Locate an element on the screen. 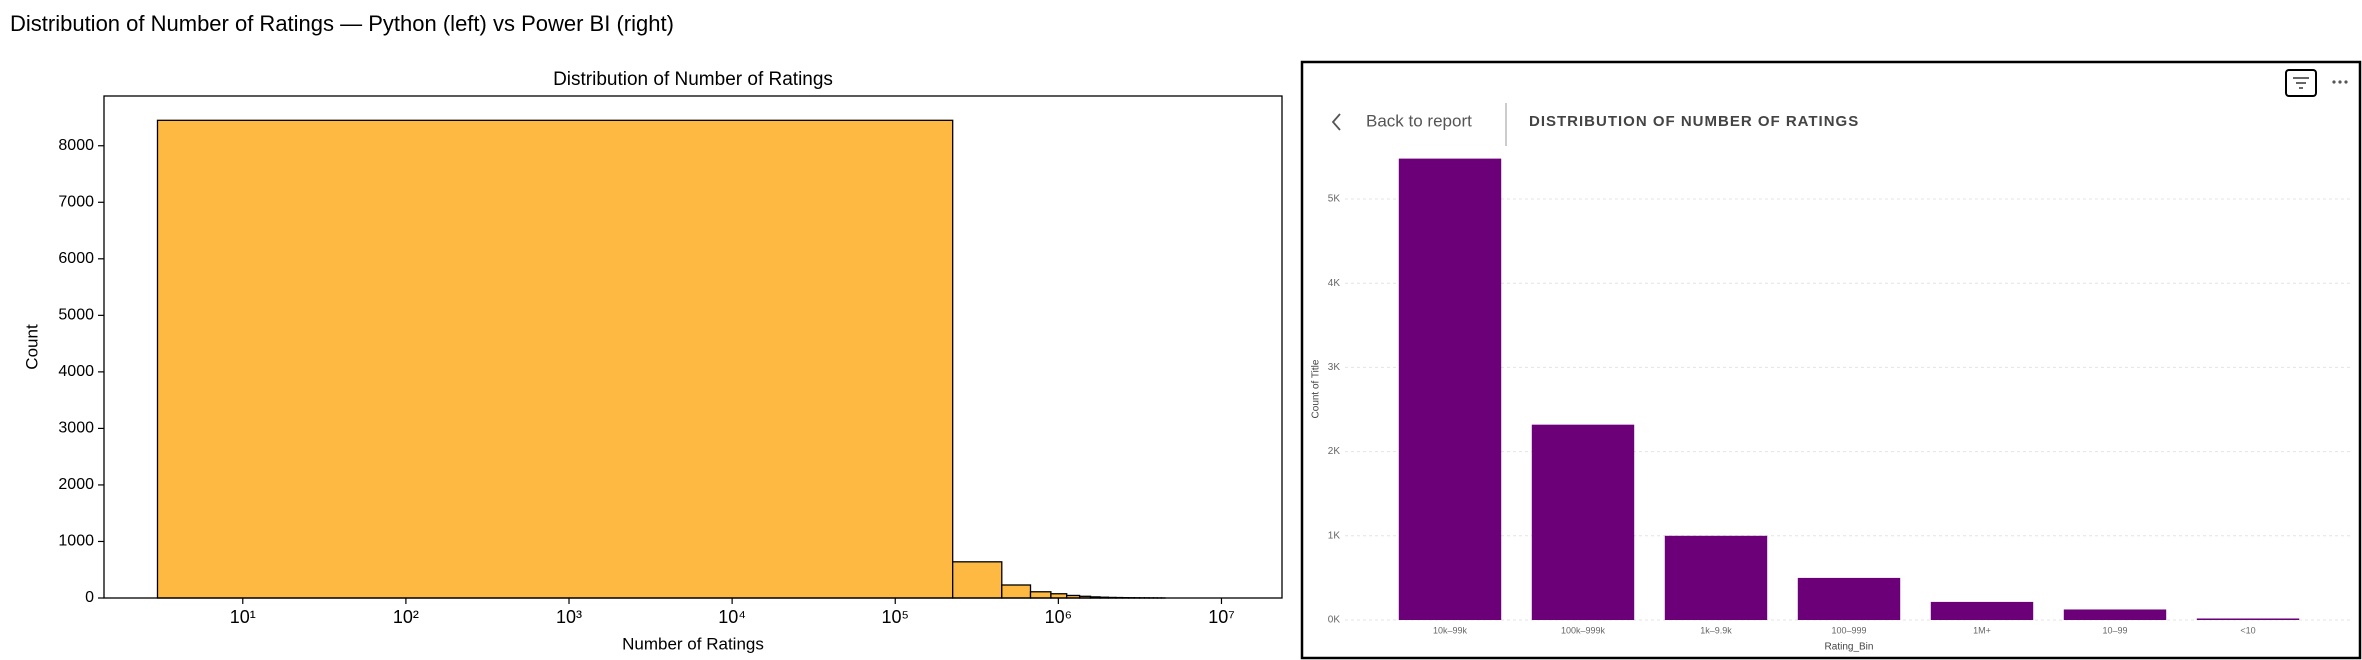 This screenshot has width=2362, height=660. x-axis-label: Rating_Bin is located at coordinates (1849, 647).